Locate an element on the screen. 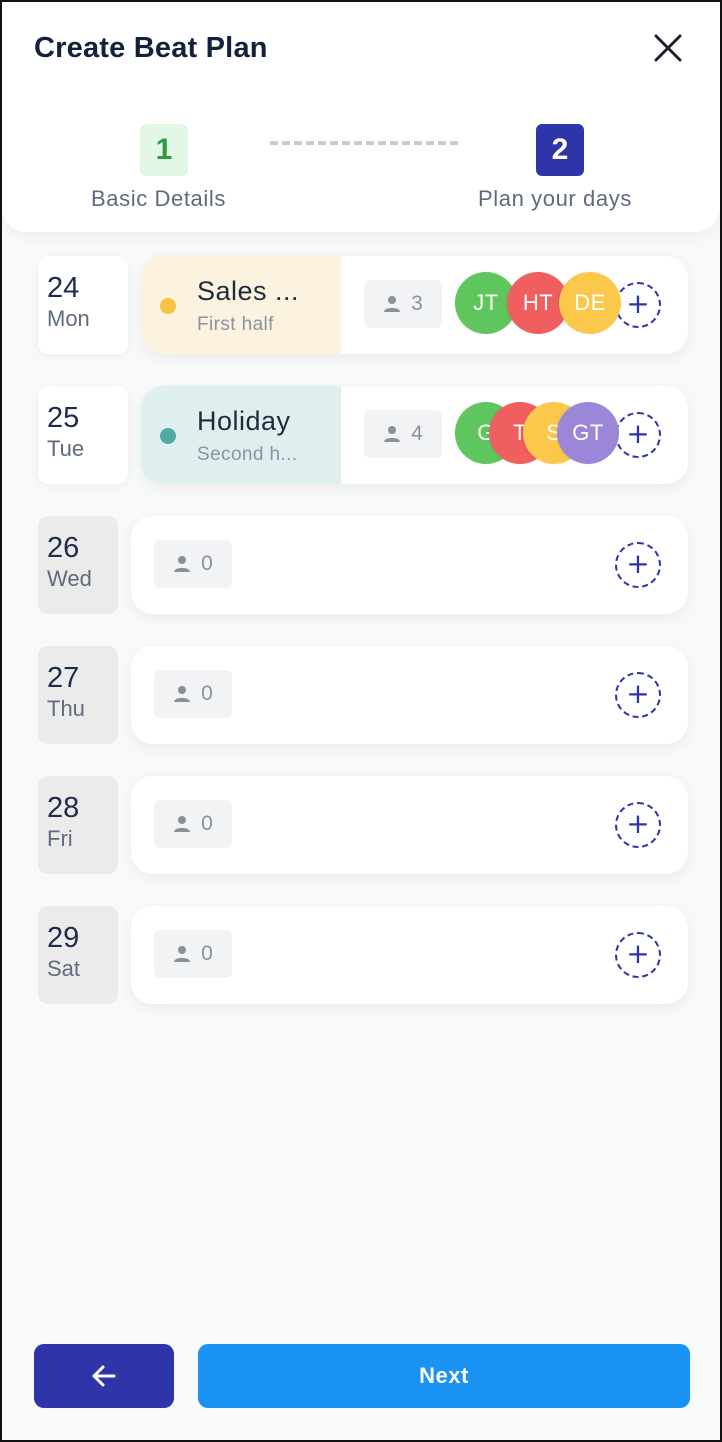 Image resolution: width=722 pixels, height=1442 pixels. date-tile: 27 Thu is located at coordinates (78, 695).